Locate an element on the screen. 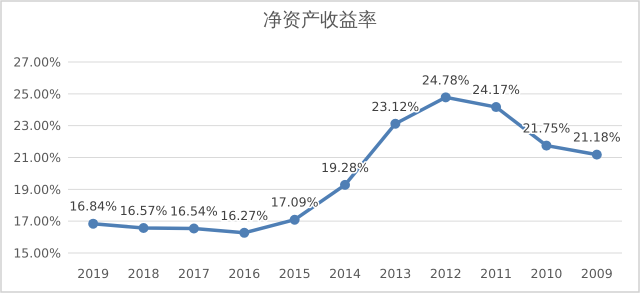  y-tick-label: 21.00% is located at coordinates (37, 157).